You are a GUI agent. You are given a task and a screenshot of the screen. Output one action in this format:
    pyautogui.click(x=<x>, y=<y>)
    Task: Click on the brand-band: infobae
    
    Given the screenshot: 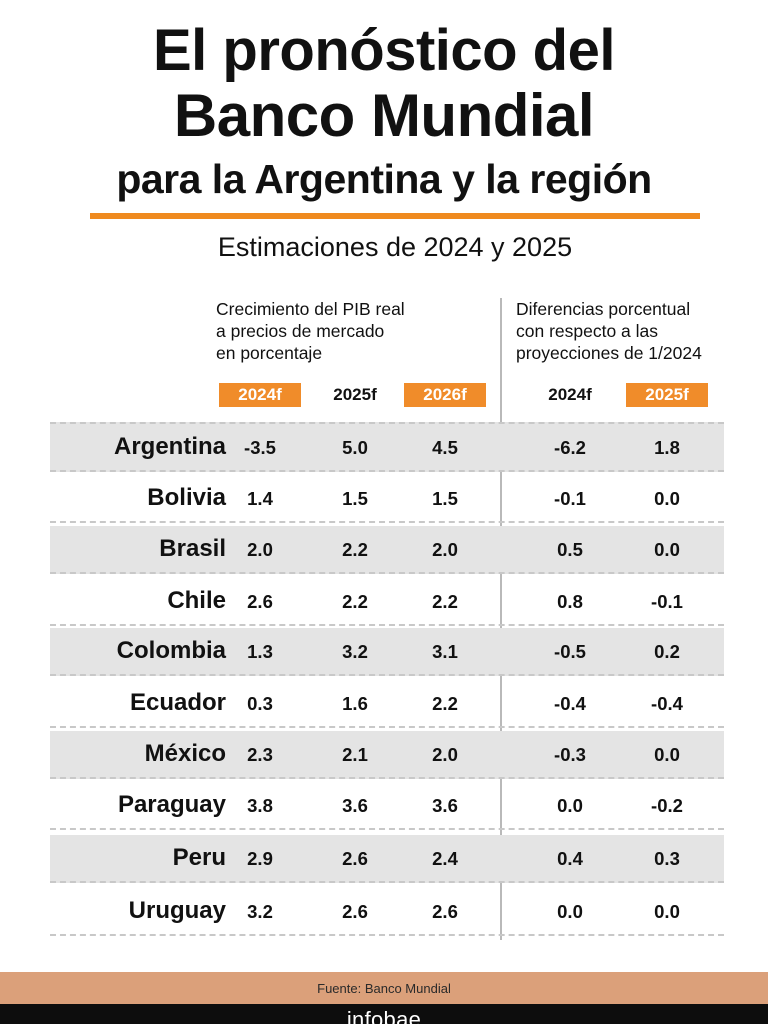 What is the action you would take?
    pyautogui.click(x=384, y=1014)
    